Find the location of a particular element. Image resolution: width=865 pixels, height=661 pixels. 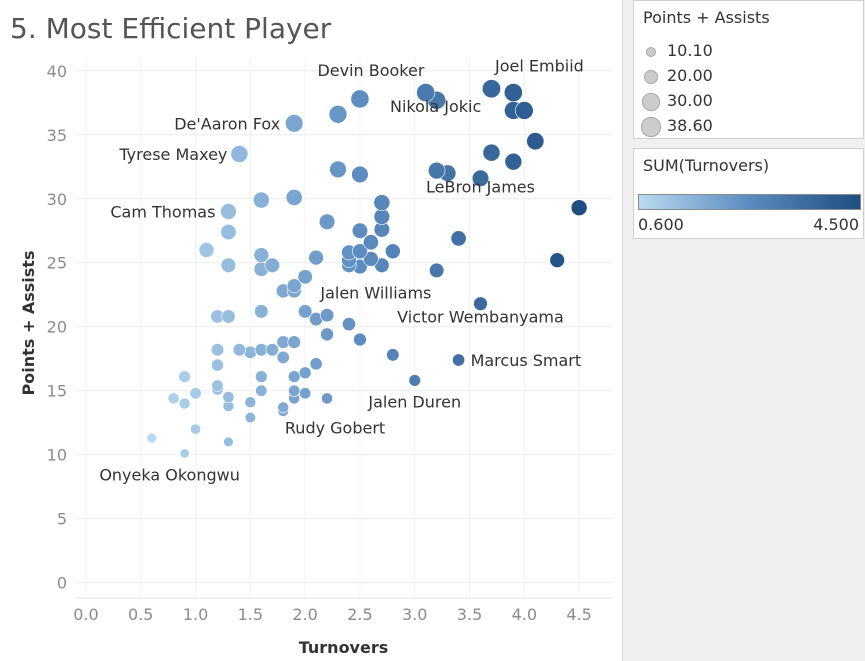

y-tick-label: 10 is located at coordinates (57, 455).